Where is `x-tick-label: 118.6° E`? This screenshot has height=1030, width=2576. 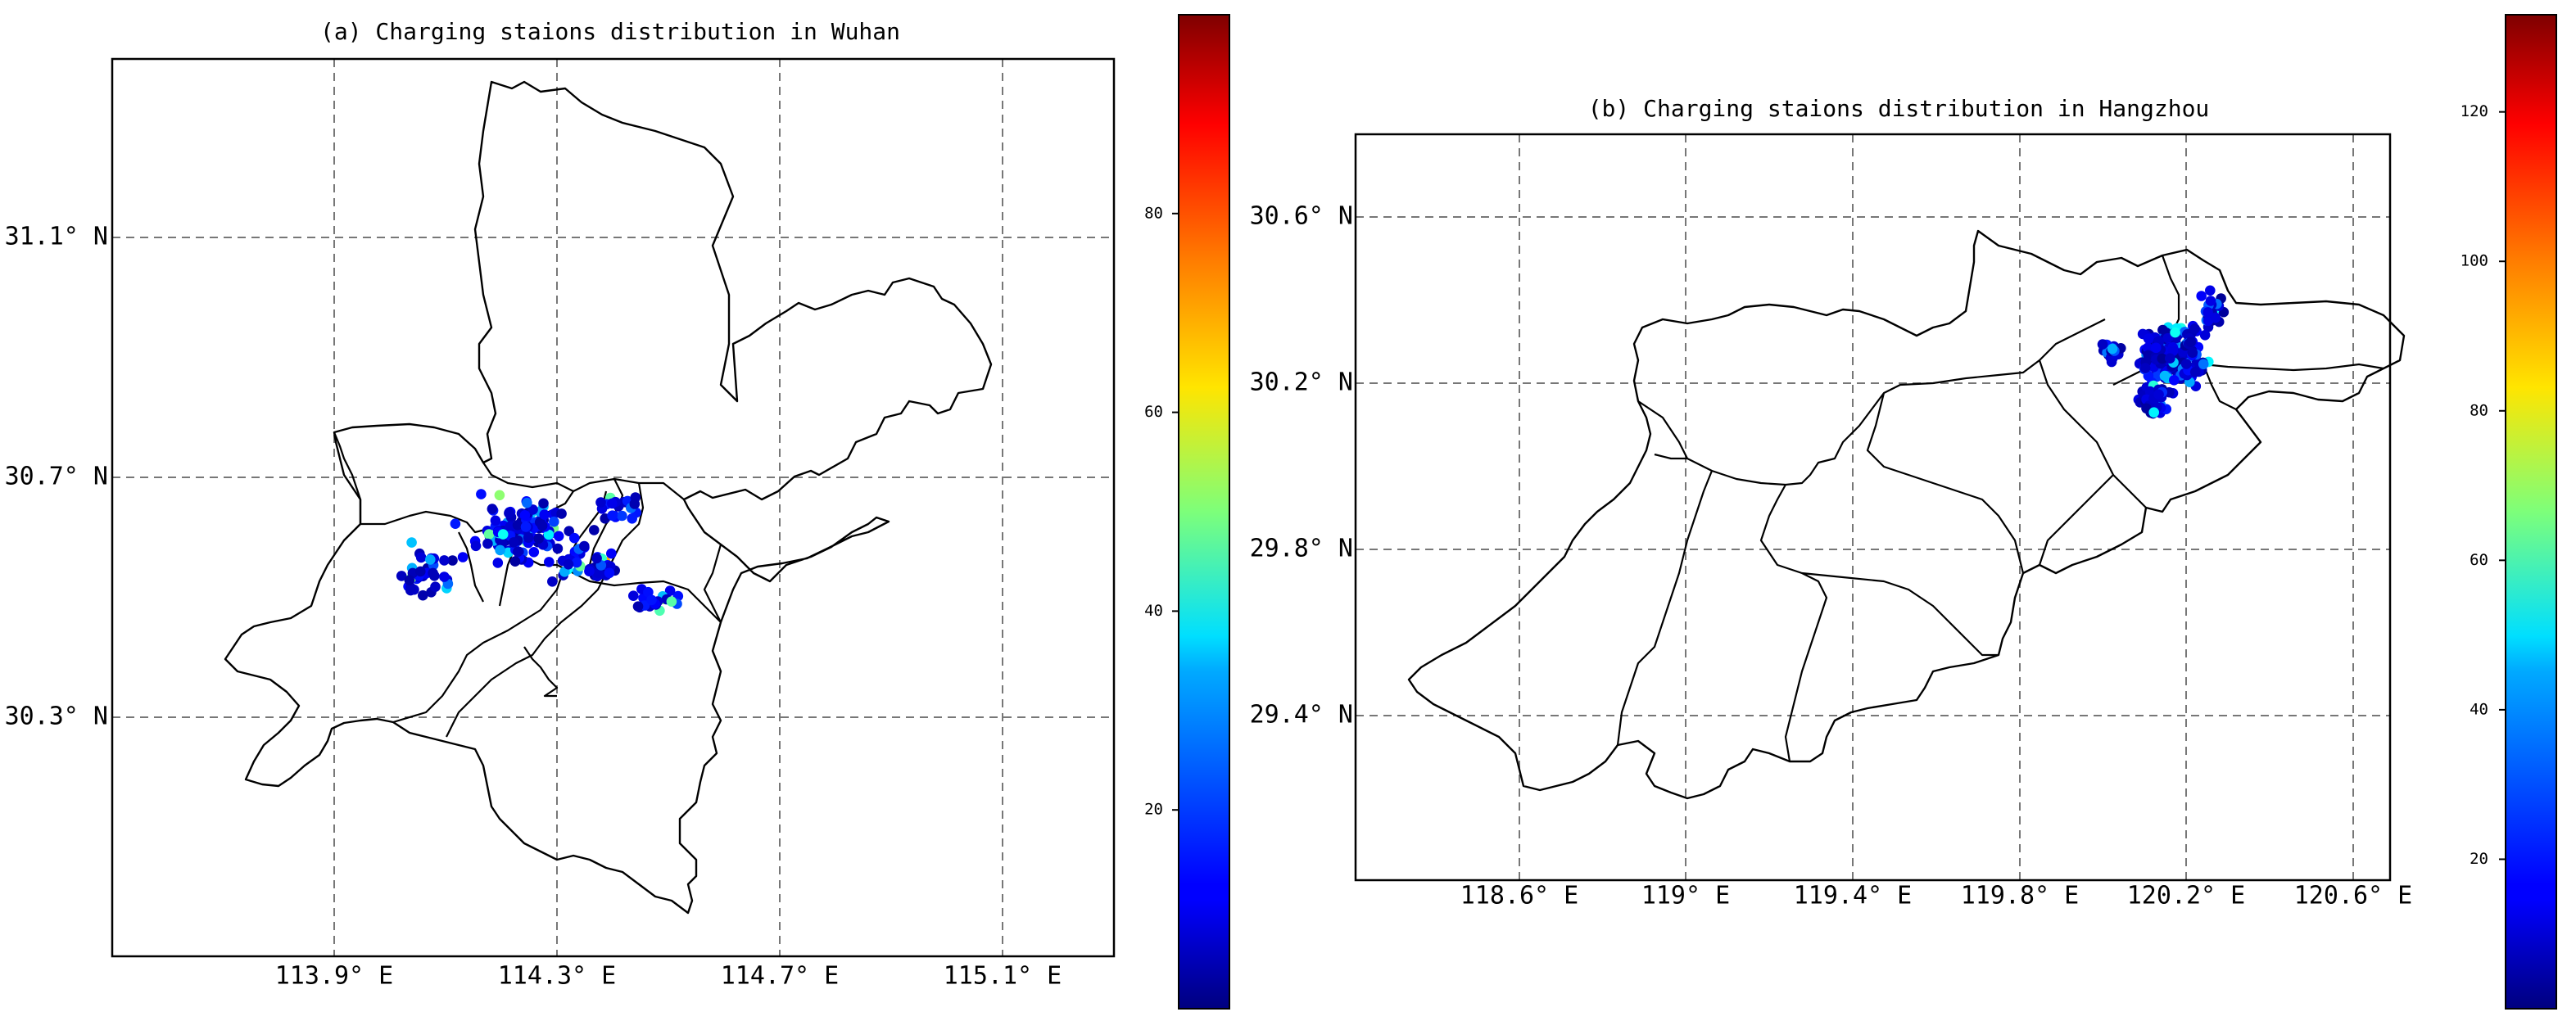
x-tick-label: 118.6° E is located at coordinates (1519, 896).